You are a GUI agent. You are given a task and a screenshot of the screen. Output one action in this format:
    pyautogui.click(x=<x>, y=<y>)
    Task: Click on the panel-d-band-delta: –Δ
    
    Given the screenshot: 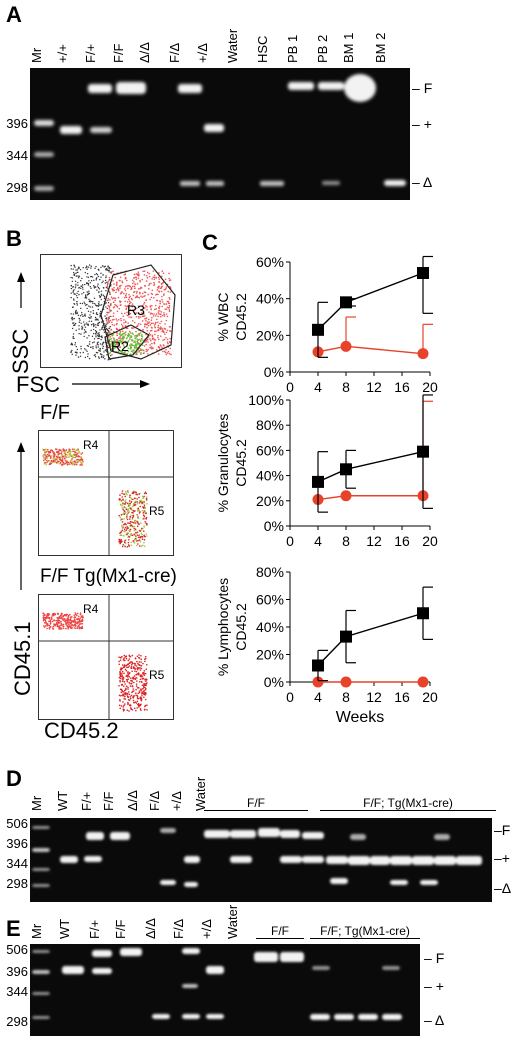 What is the action you would take?
    pyautogui.click(x=503, y=888)
    